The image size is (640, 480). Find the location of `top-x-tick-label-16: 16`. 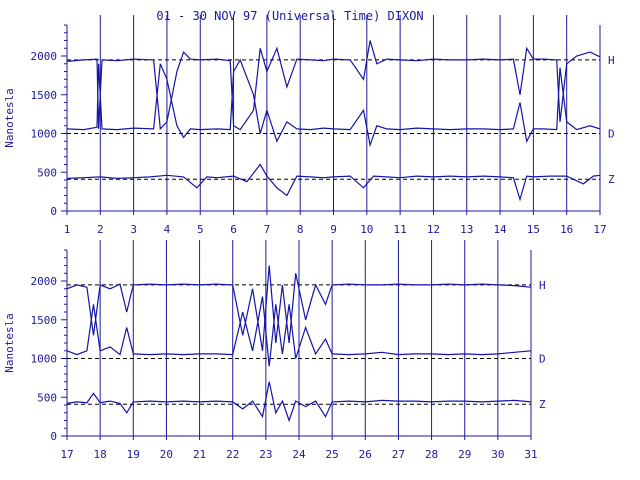

top-x-tick-label-16: 16 is located at coordinates (566, 229).